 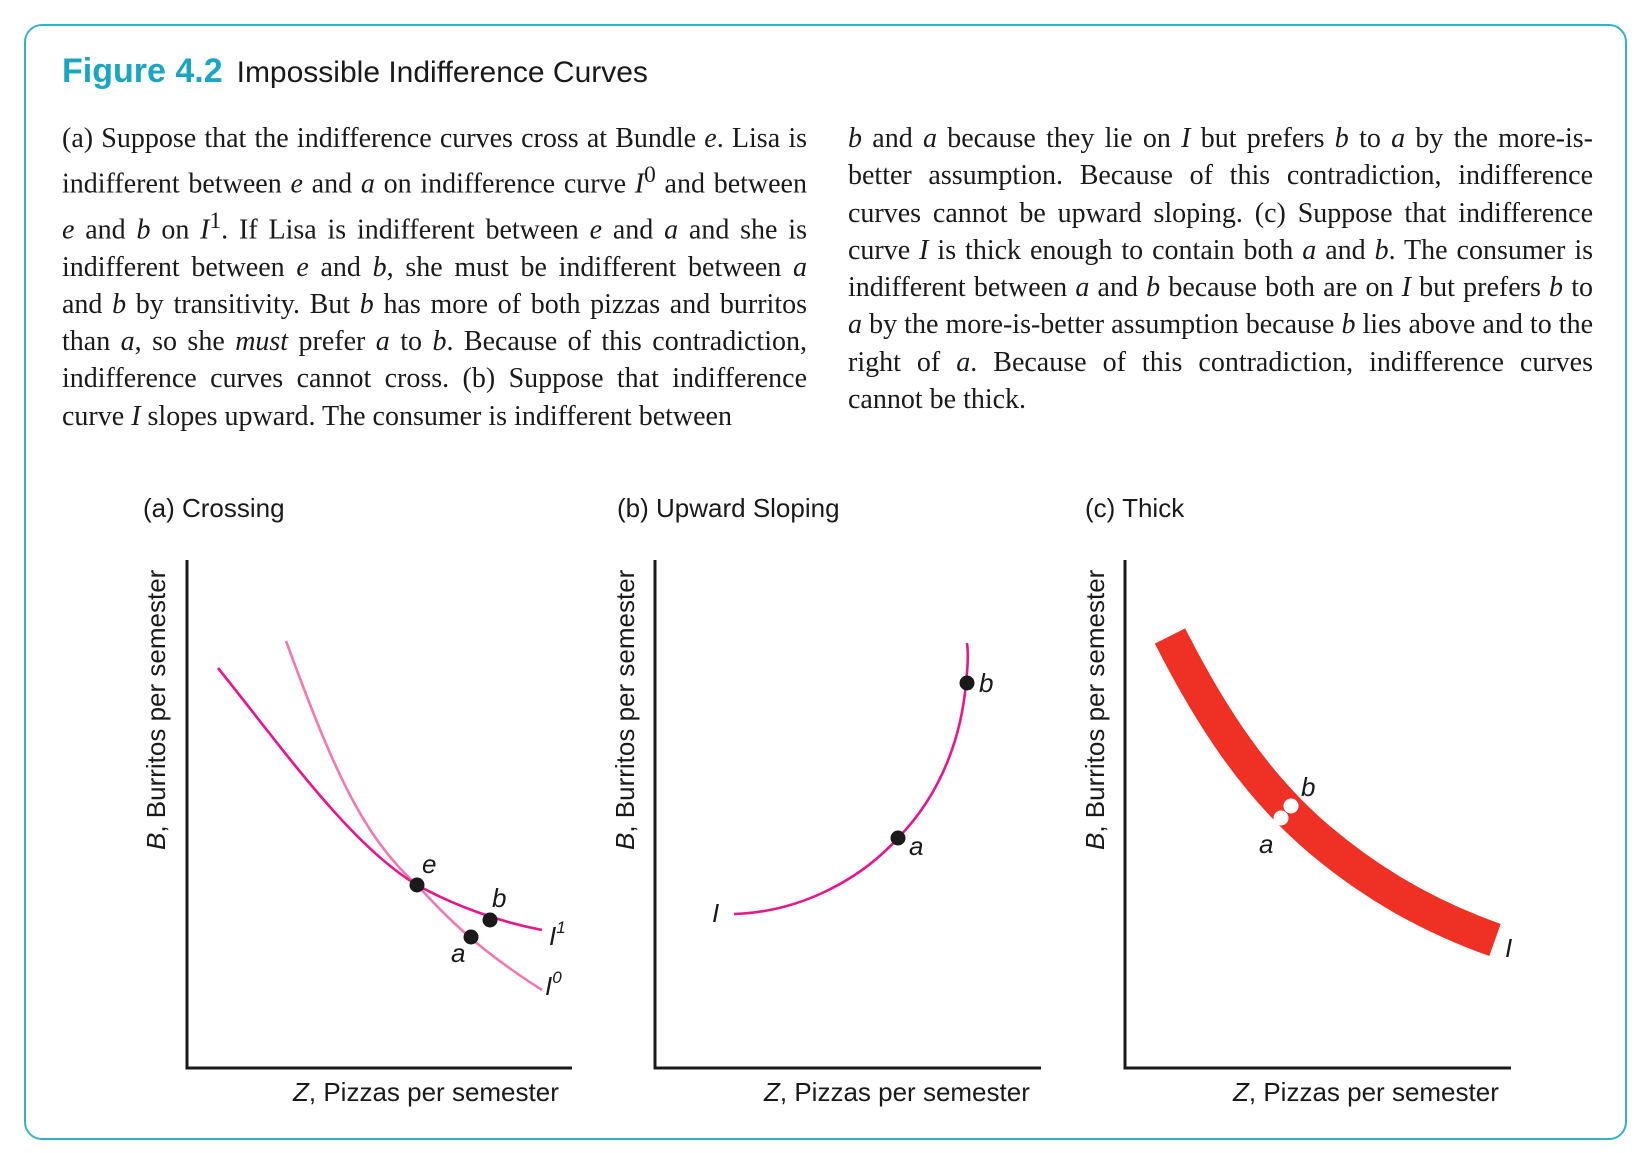 I want to click on panel-b-axes, so click(x=847, y=815).